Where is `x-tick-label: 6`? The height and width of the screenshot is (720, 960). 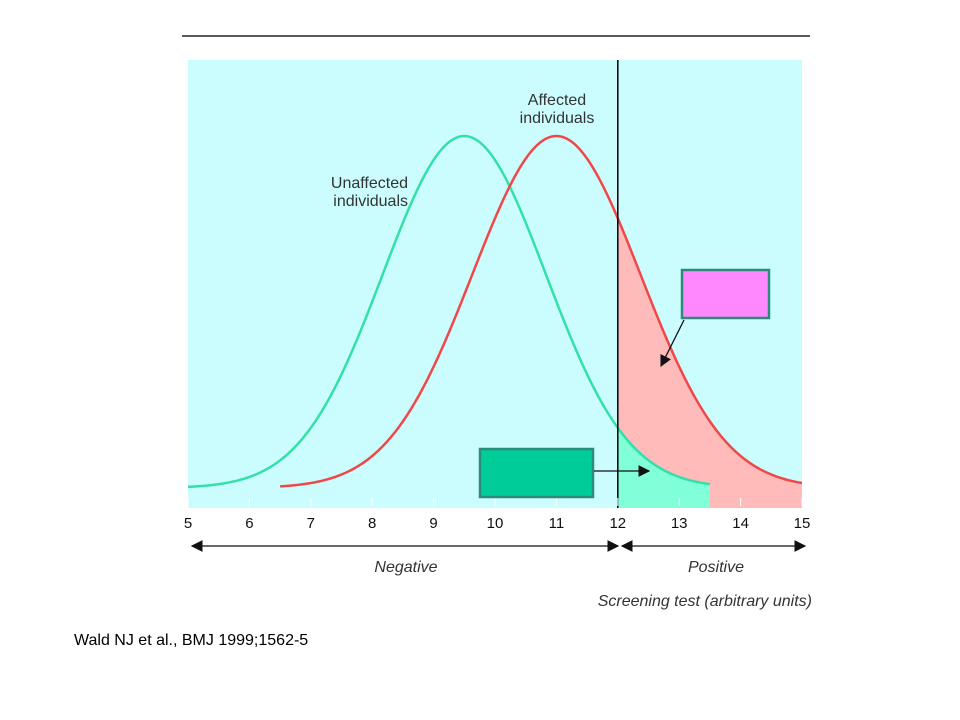
x-tick-label: 6 is located at coordinates (249, 523).